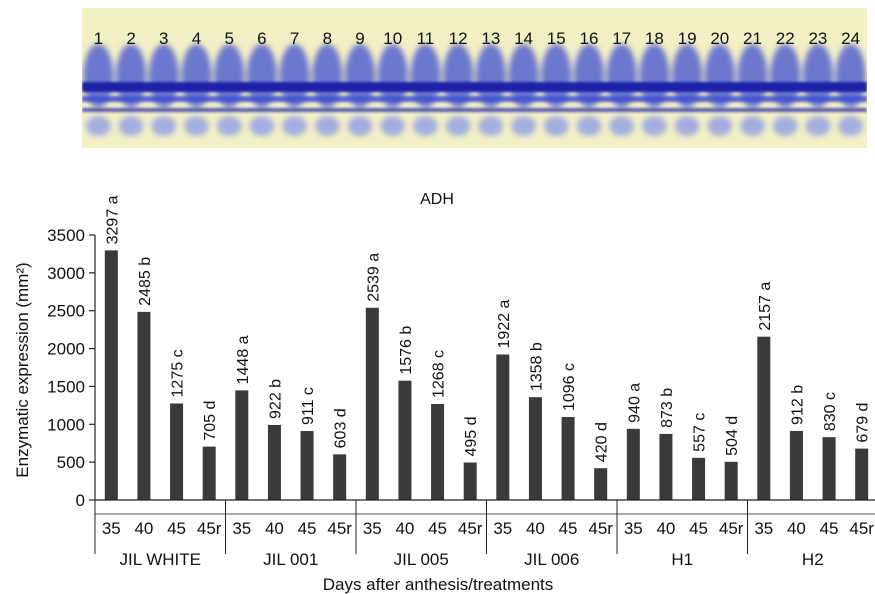 The image size is (875, 594). What do you see at coordinates (621, 38) in the screenshot?
I see `gel-lane-label: 17` at bounding box center [621, 38].